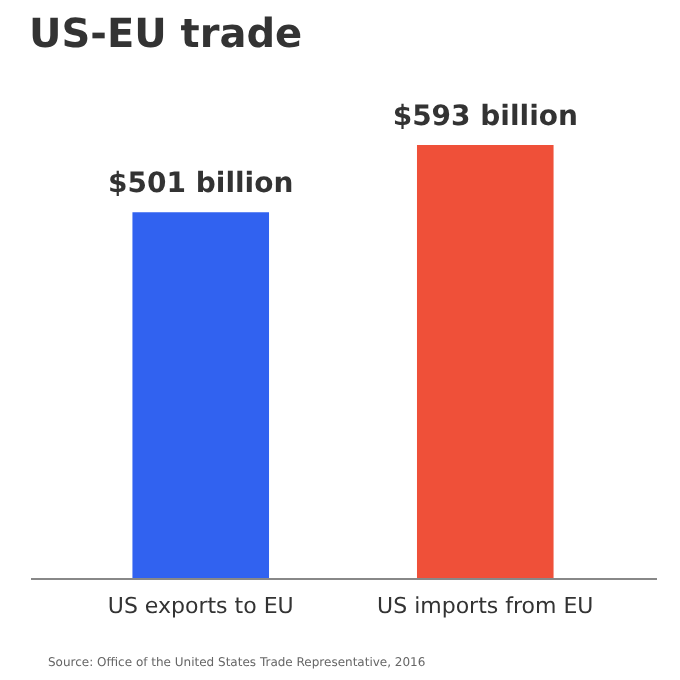 The height and width of the screenshot is (680, 680). Describe the element at coordinates (485, 117) in the screenshot. I see `data-label: $593 billion` at that location.